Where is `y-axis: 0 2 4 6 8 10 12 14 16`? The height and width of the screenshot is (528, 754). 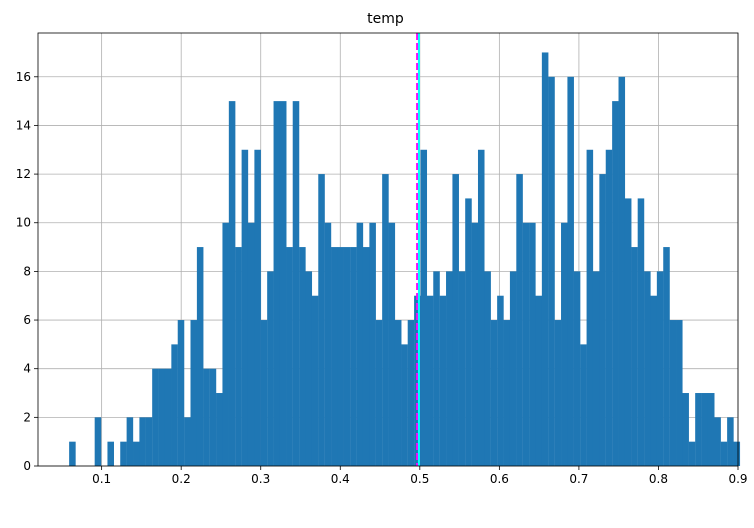
y-axis: 0 2 4 6 8 10 12 14 16 is located at coordinates (27, 271).